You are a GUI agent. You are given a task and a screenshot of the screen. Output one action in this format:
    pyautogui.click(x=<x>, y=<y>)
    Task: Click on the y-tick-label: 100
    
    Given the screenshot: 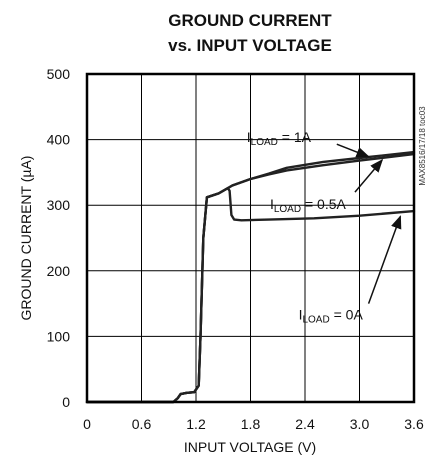 What is the action you would take?
    pyautogui.click(x=59, y=336)
    